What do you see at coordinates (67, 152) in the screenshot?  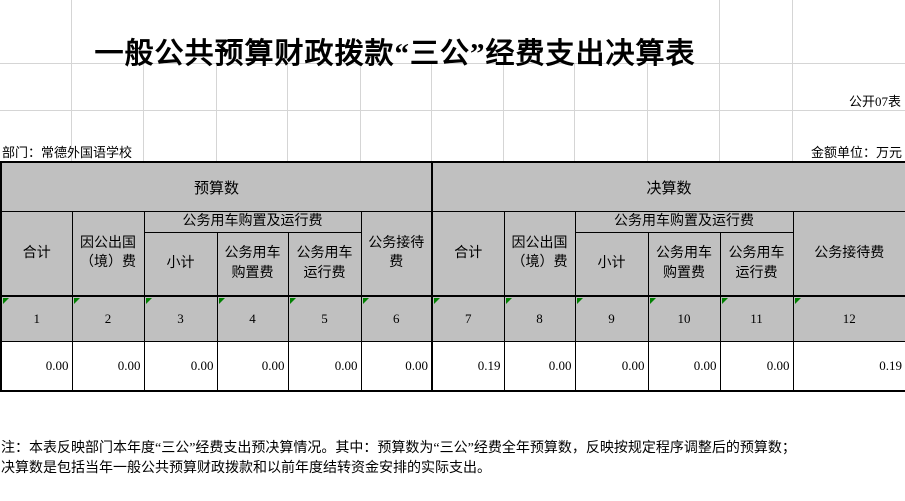 I see `department-label: 部门：常德外国语学校` at bounding box center [67, 152].